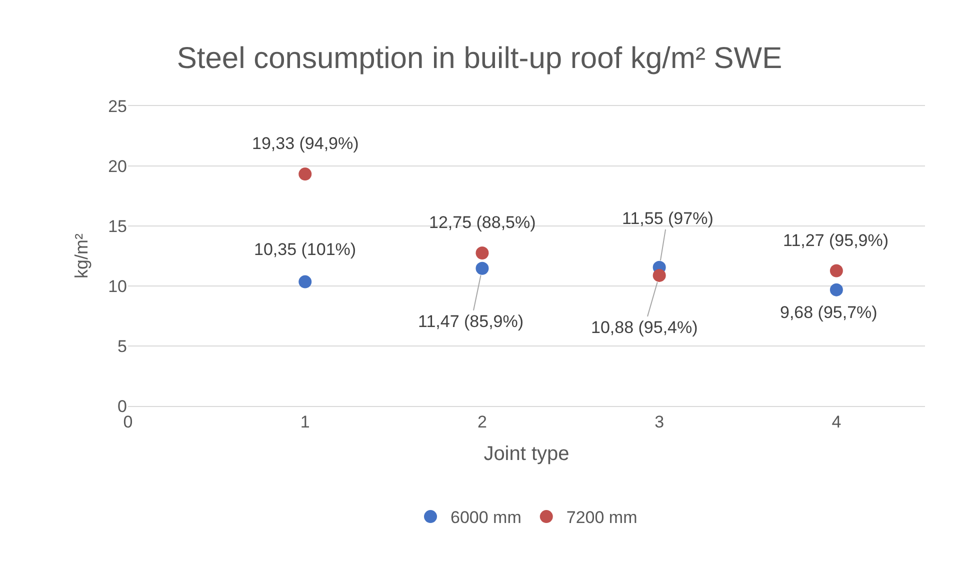 This screenshot has height=577, width=959. Describe the element at coordinates (527, 453) in the screenshot. I see `x-axis-title: Joint type` at that location.